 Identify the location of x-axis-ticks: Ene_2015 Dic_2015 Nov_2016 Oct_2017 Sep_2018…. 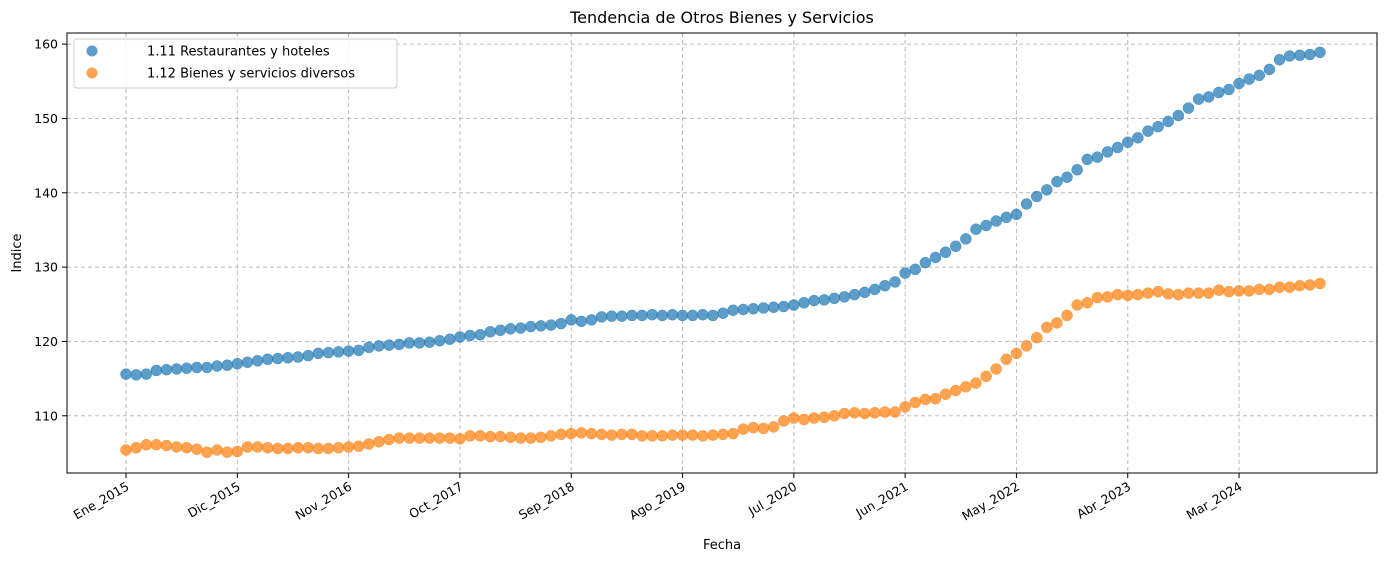
(658, 498).